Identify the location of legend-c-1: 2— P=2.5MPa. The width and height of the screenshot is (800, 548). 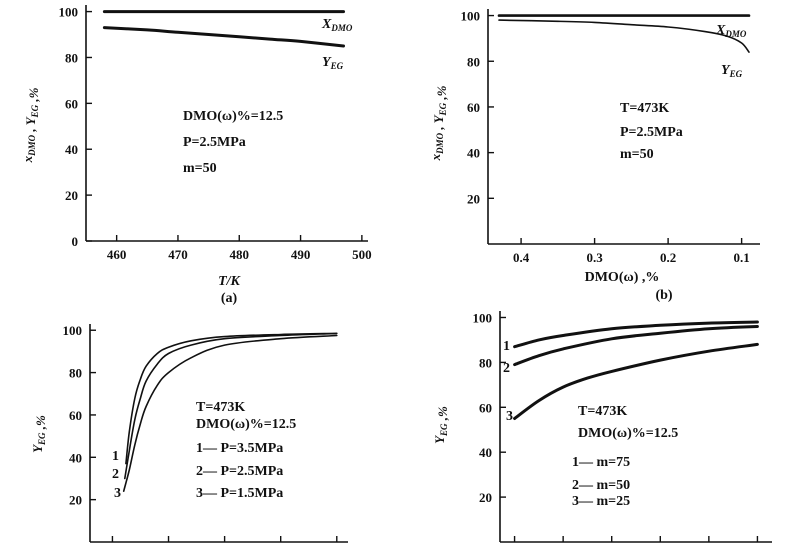
(239, 471).